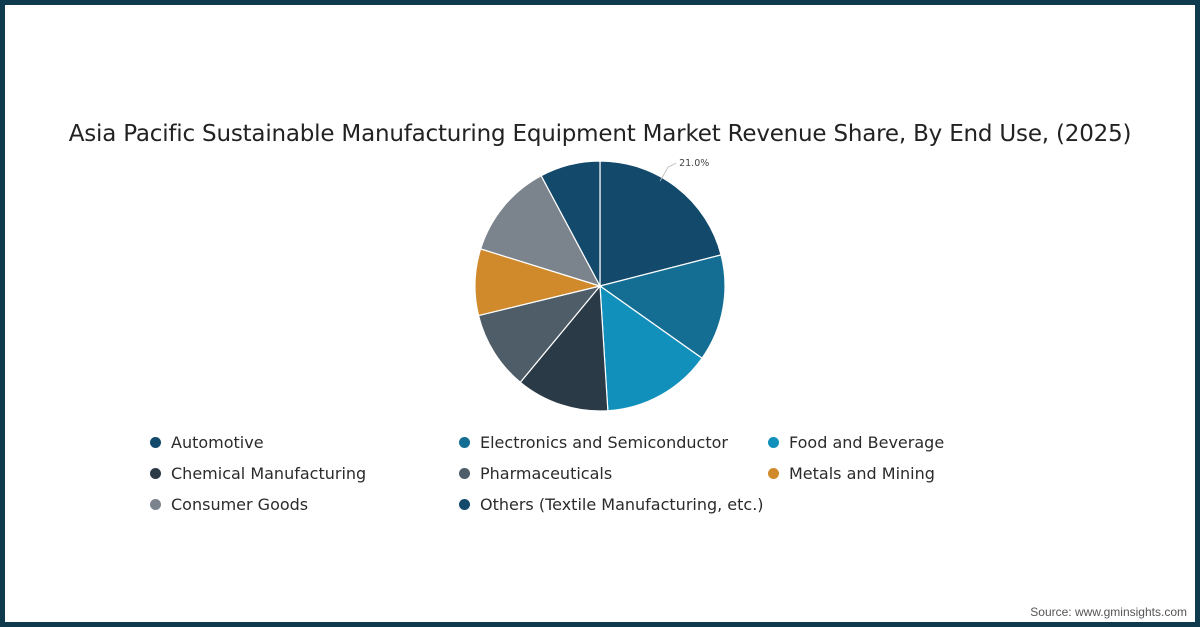 The height and width of the screenshot is (627, 1200). What do you see at coordinates (240, 504) in the screenshot?
I see `legend-label: Consumer Goods` at bounding box center [240, 504].